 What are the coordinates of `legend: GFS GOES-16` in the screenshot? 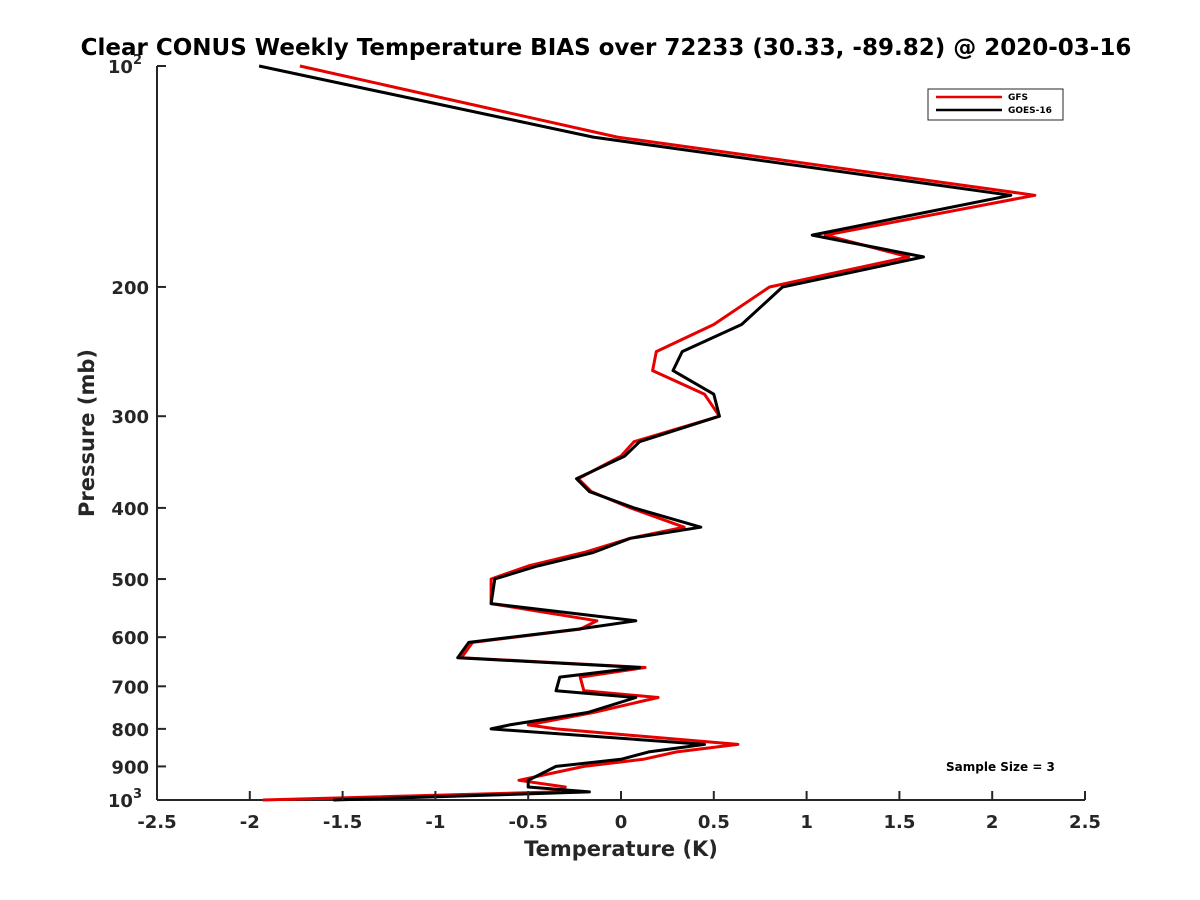 It's located at (995, 104).